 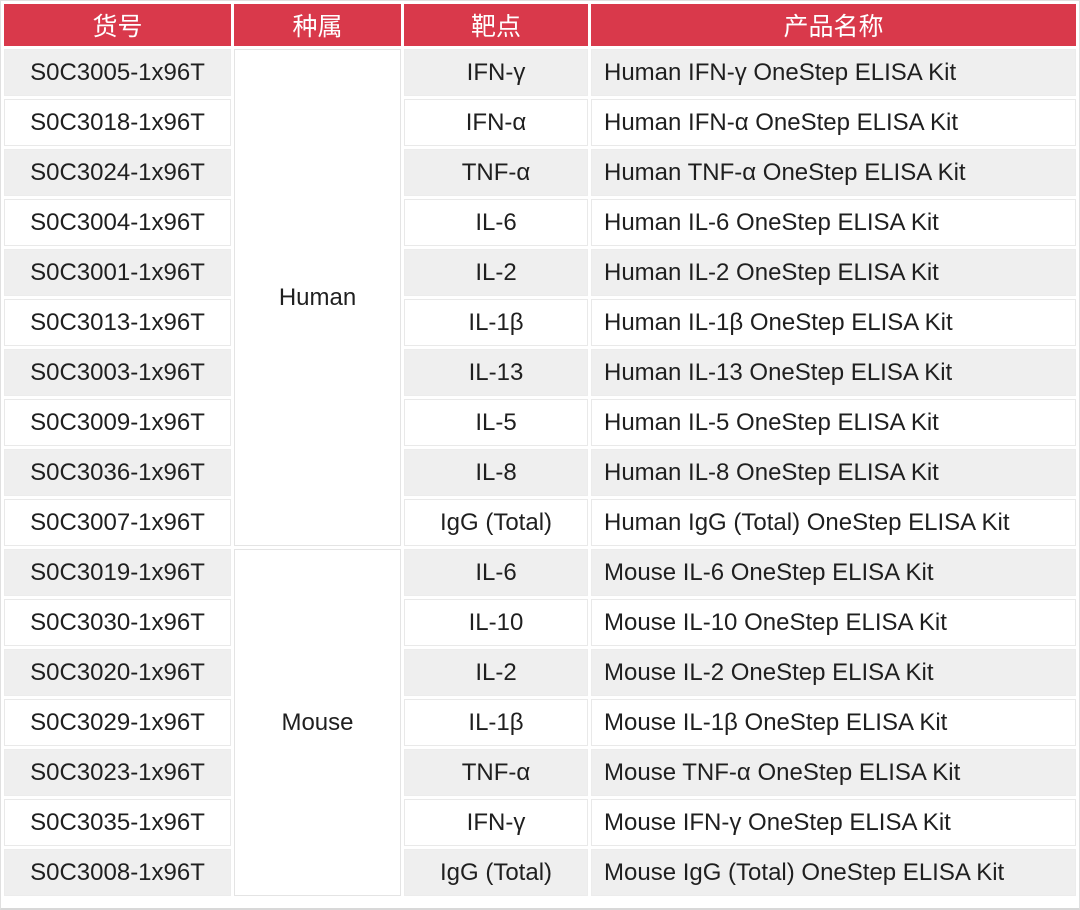 I want to click on species-cell-mouse: Mouse, so click(x=317, y=722).